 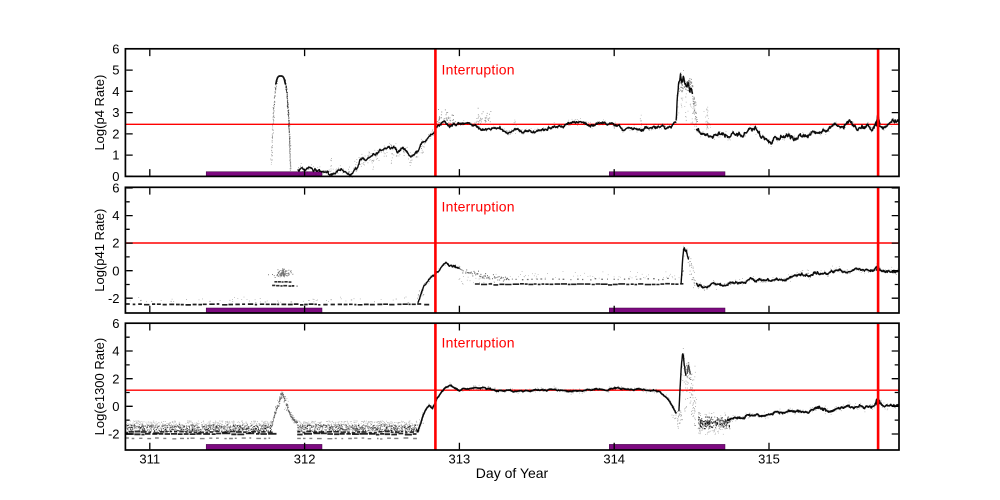 What do you see at coordinates (99, 387) in the screenshot?
I see `svg-text: Log(e1300 Rate)` at bounding box center [99, 387].